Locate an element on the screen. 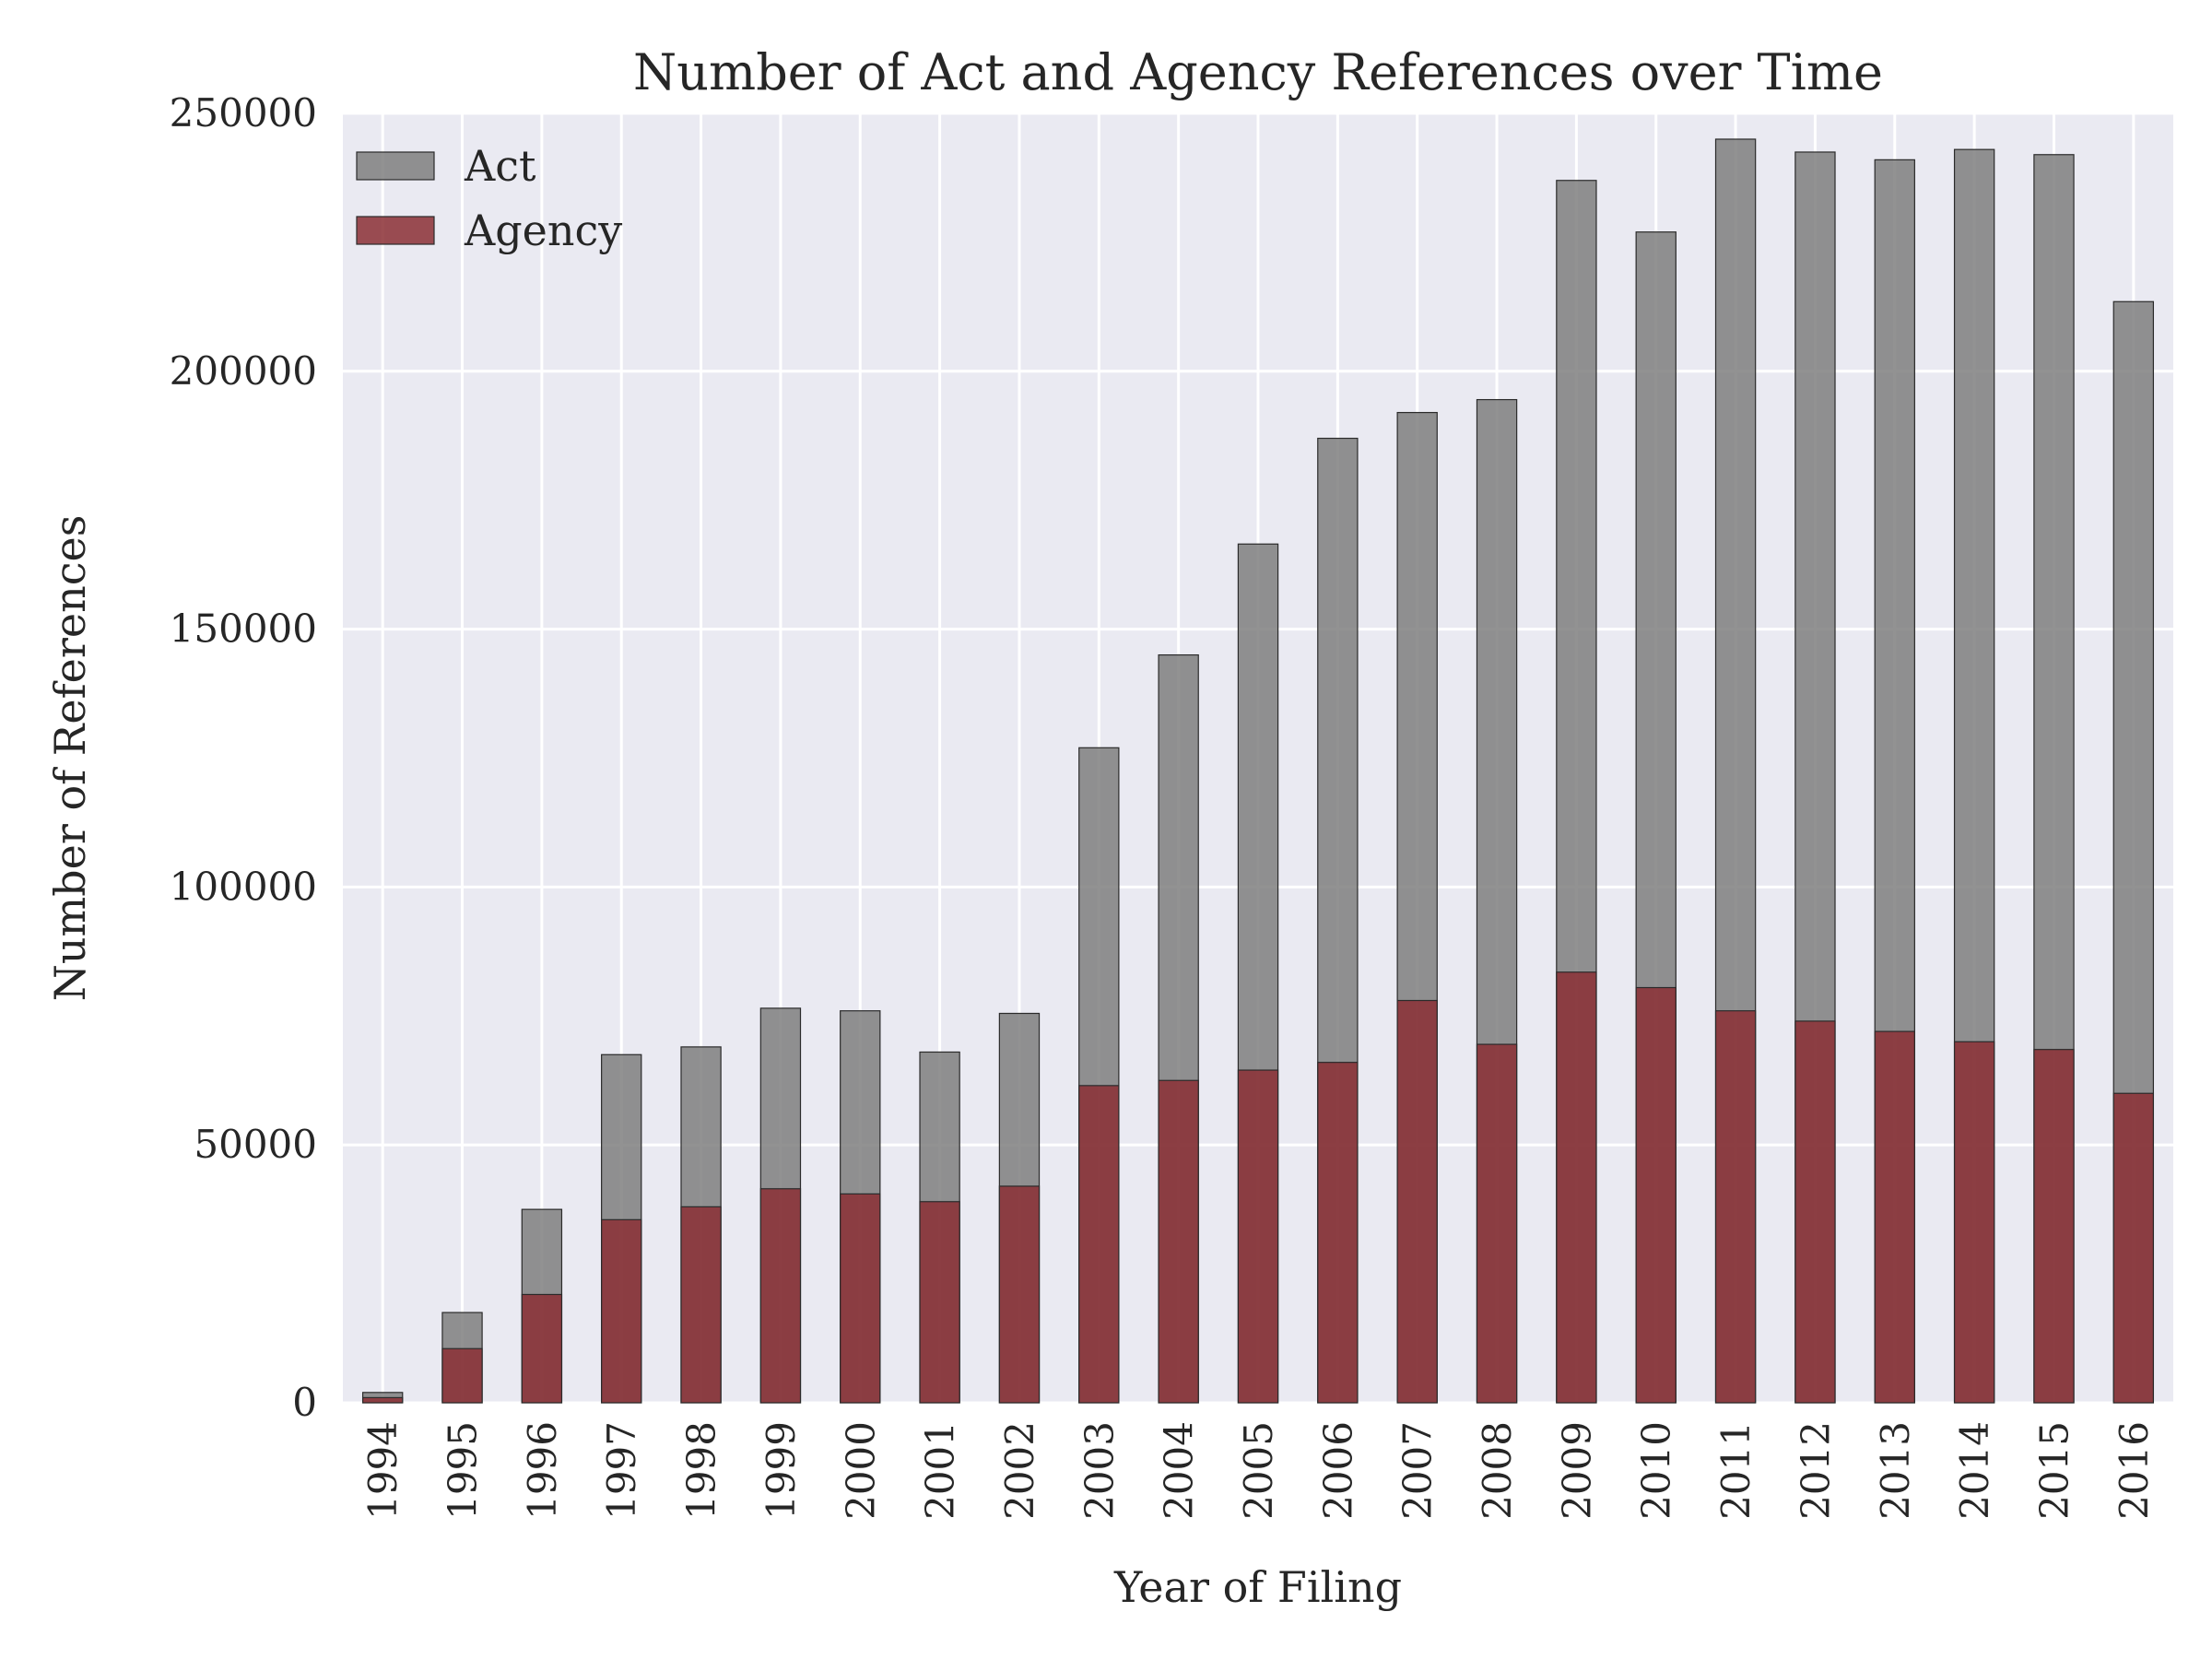 The height and width of the screenshot is (1659, 2212). x-tick-label: 2000 is located at coordinates (860, 1470).